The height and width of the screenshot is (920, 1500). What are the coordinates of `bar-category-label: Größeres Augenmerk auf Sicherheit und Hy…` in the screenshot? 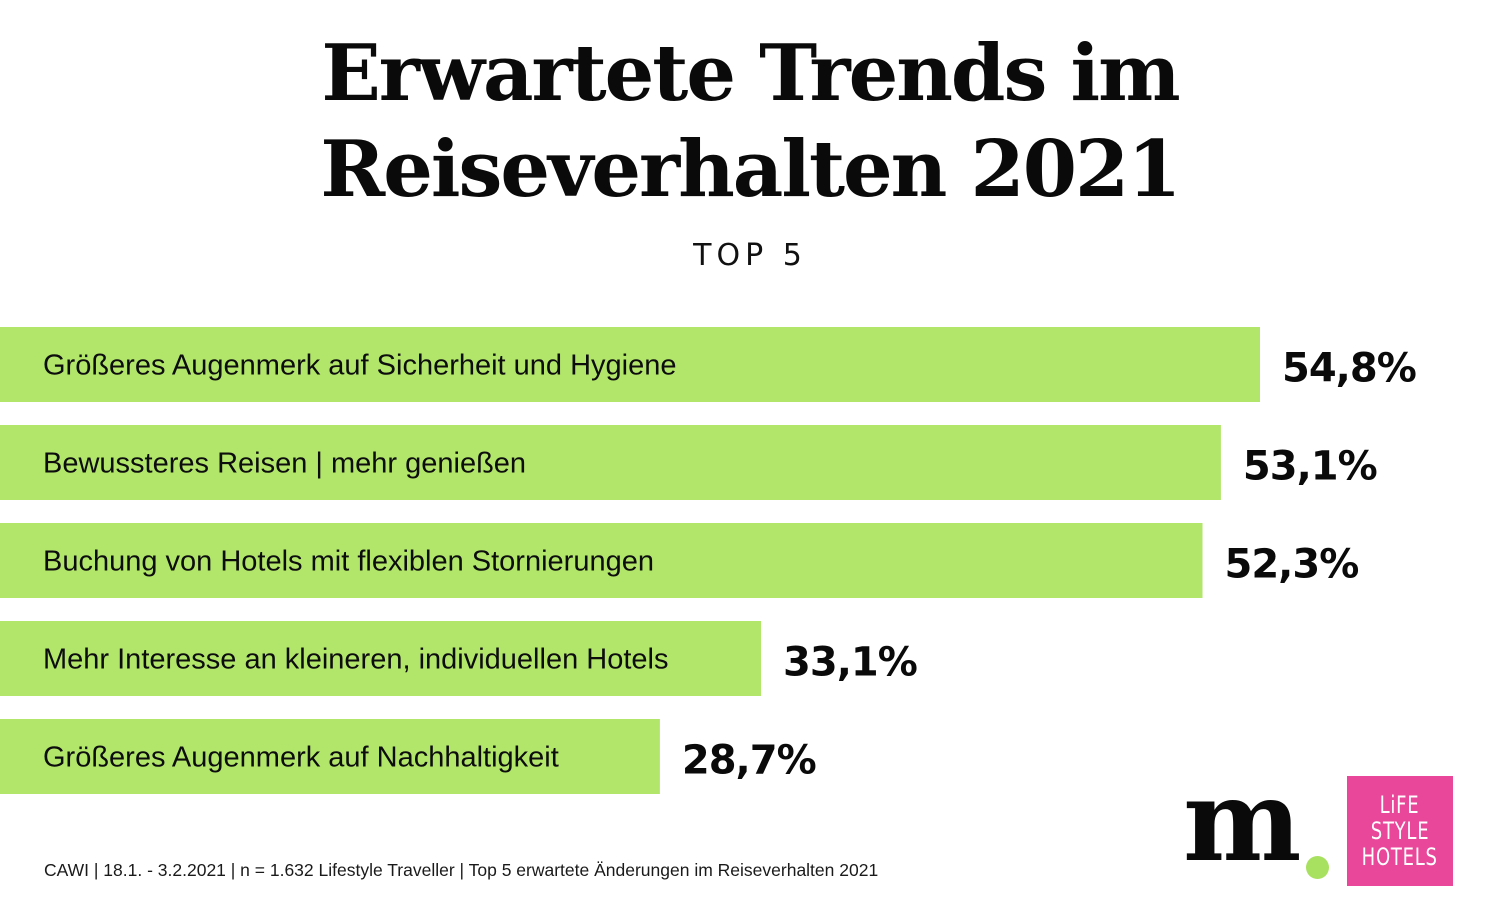 It's located at (360, 366).